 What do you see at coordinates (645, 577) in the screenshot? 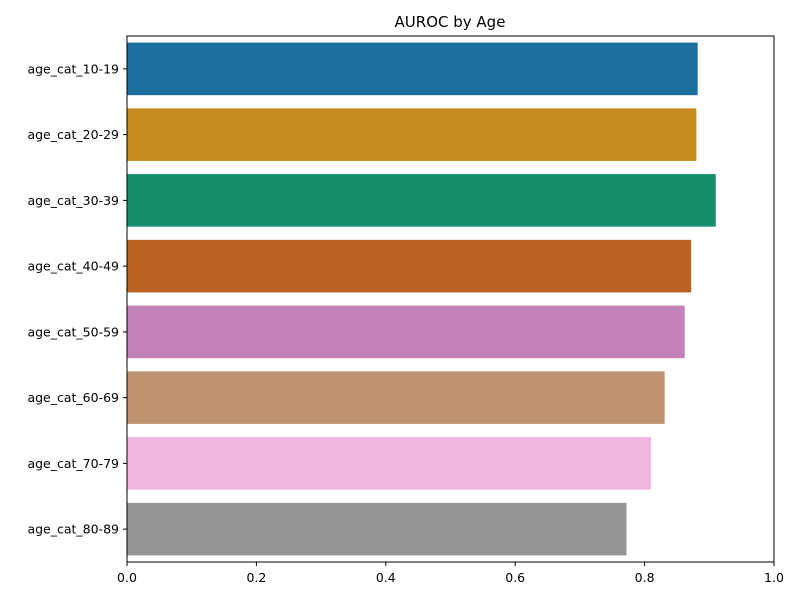
I see `x-tick-label: 0.8` at bounding box center [645, 577].